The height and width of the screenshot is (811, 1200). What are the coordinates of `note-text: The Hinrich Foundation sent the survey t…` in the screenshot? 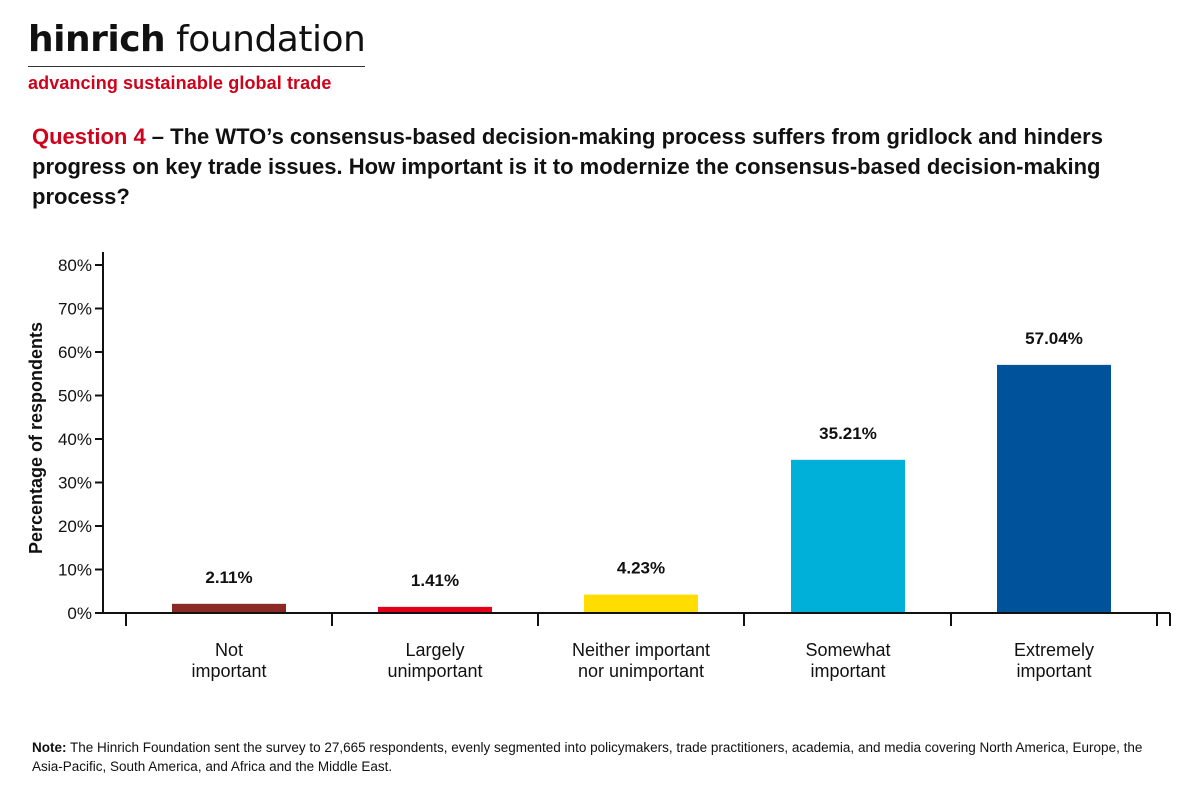 It's located at (587, 757).